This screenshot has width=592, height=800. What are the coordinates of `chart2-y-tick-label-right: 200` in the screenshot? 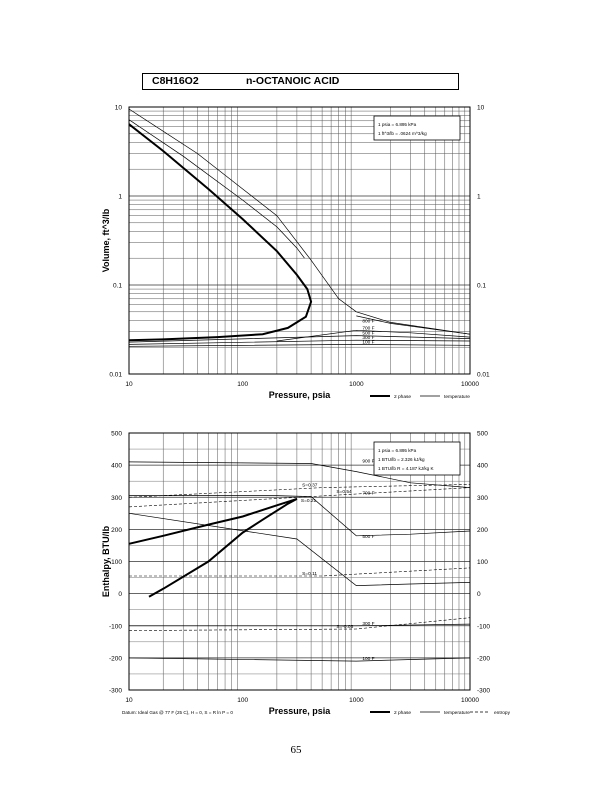 It's located at (482, 530).